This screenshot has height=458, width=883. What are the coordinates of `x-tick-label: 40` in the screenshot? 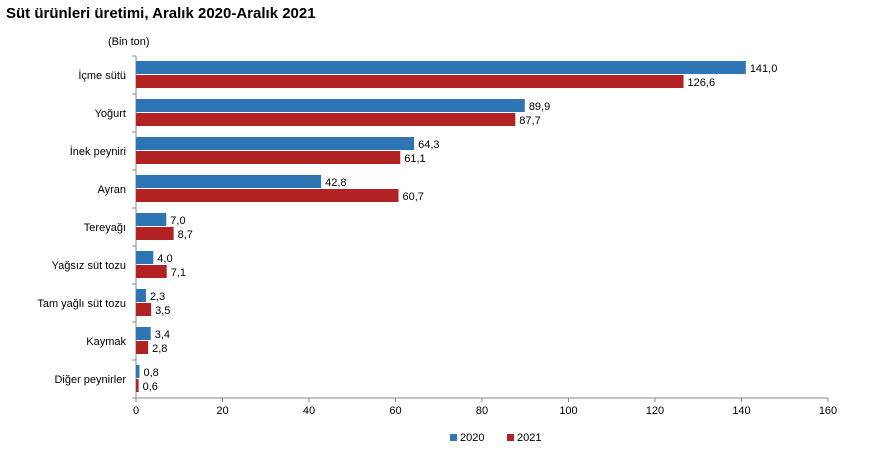 It's located at (309, 411).